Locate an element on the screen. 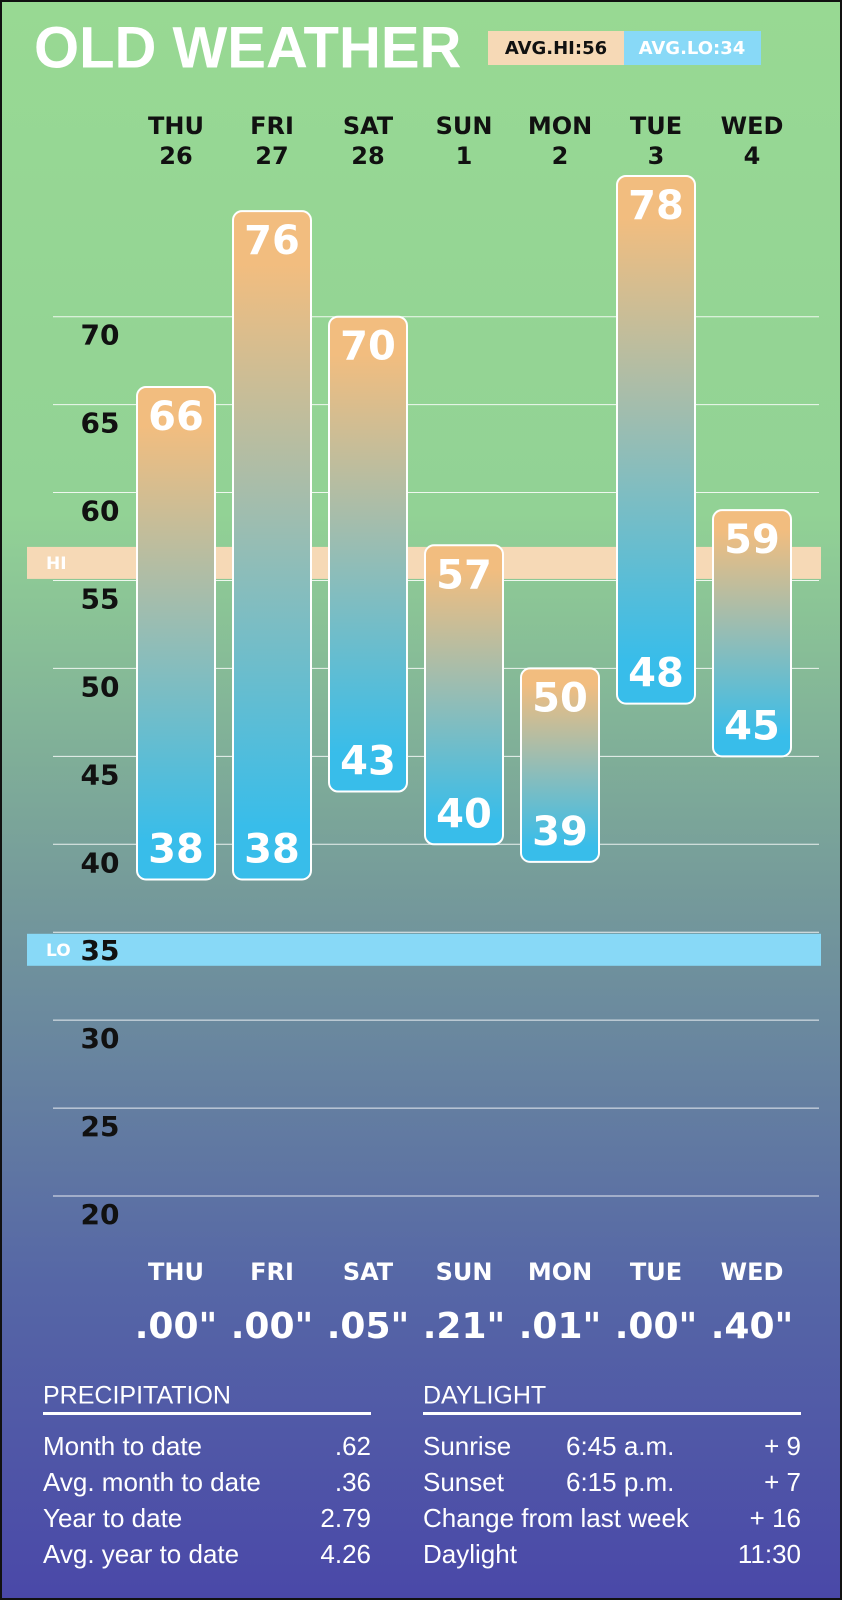 The image size is (842, 1600). precip-value: .01" is located at coordinates (560, 1326).